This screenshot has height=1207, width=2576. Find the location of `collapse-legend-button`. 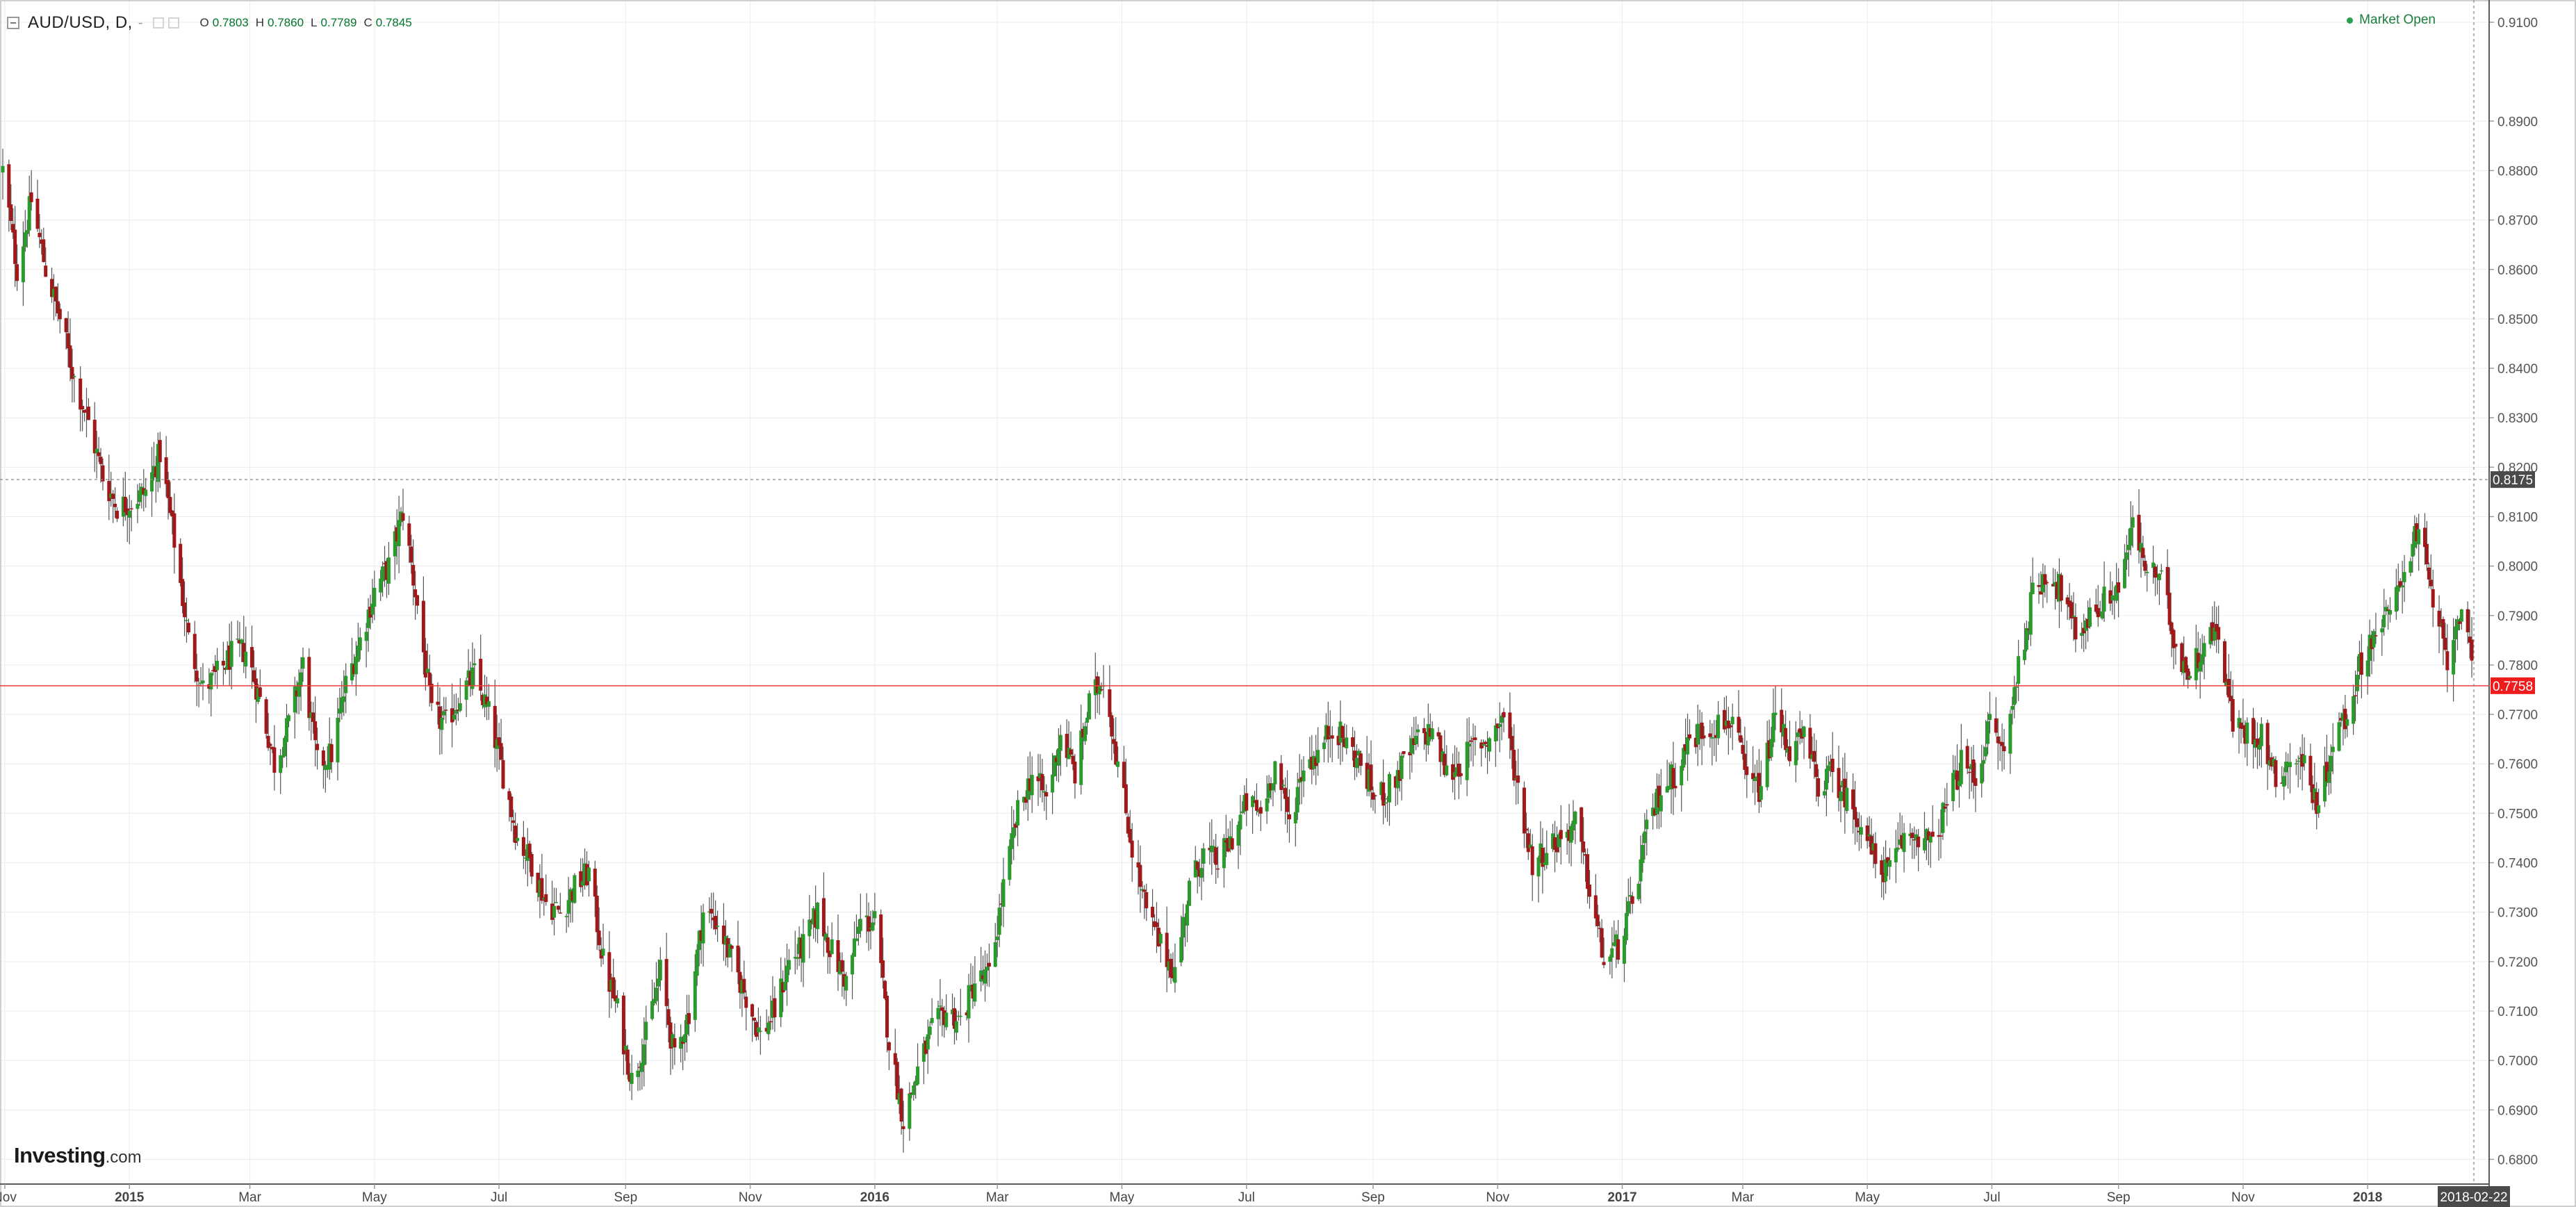

collapse-legend-button is located at coordinates (13, 23).